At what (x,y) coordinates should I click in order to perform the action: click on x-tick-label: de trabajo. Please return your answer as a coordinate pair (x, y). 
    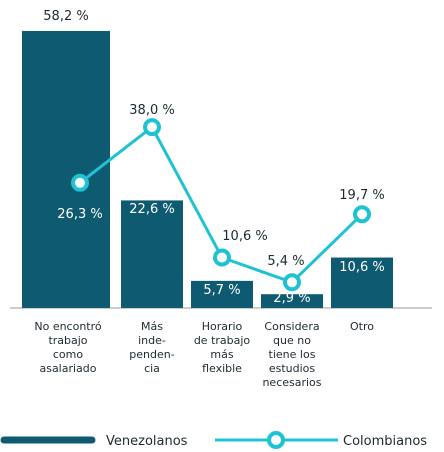
    Looking at the image, I should click on (222, 340).